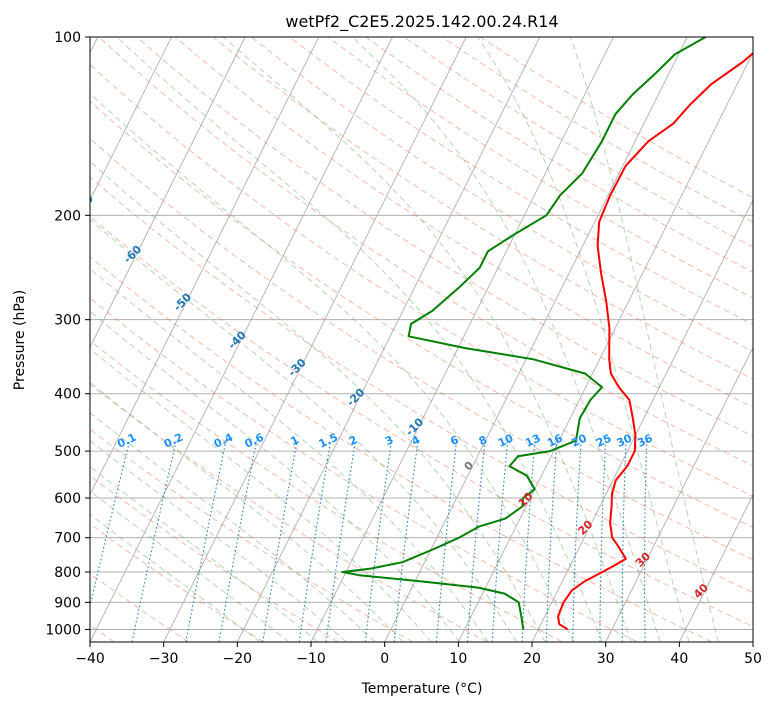  What do you see at coordinates (418, 654) in the screenshot?
I see `x-axis-ticks: −40 −30 −20 −10 0 10 20 30 40 50` at bounding box center [418, 654].